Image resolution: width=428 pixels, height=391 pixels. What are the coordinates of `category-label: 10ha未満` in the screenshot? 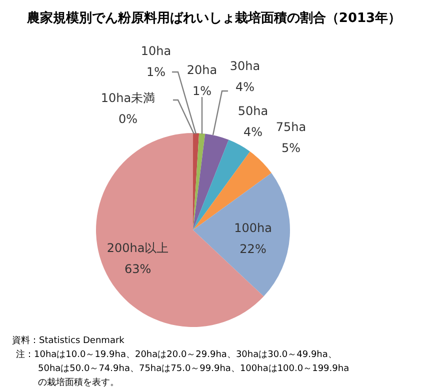 It's located at (128, 98).